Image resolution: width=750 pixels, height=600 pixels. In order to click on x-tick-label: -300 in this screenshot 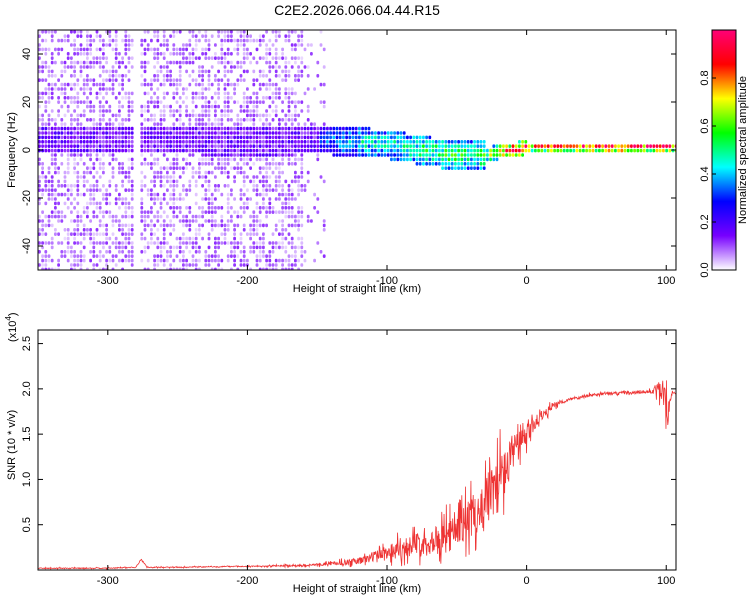, I will do `click(108, 581)`.